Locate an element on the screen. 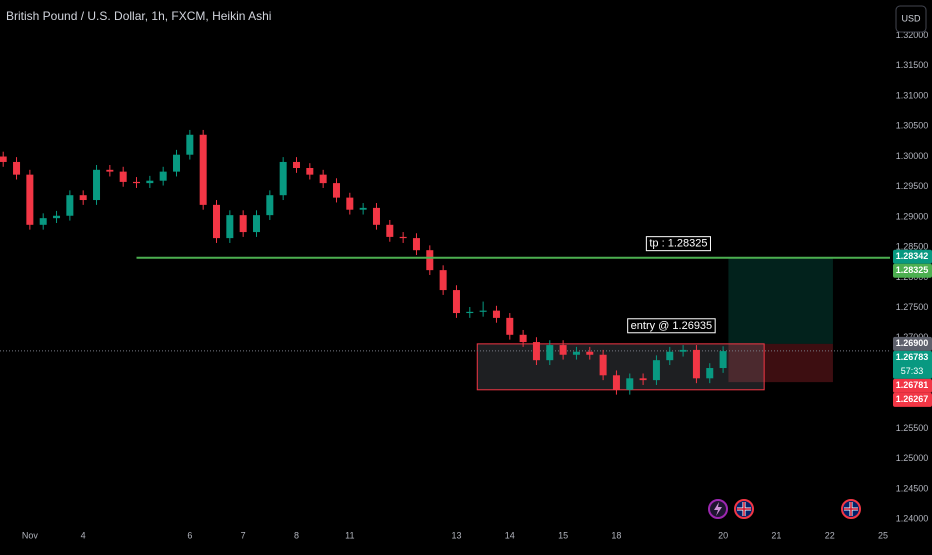 This screenshot has height=555, width=932. x-tick-label: 13 is located at coordinates (456, 535).